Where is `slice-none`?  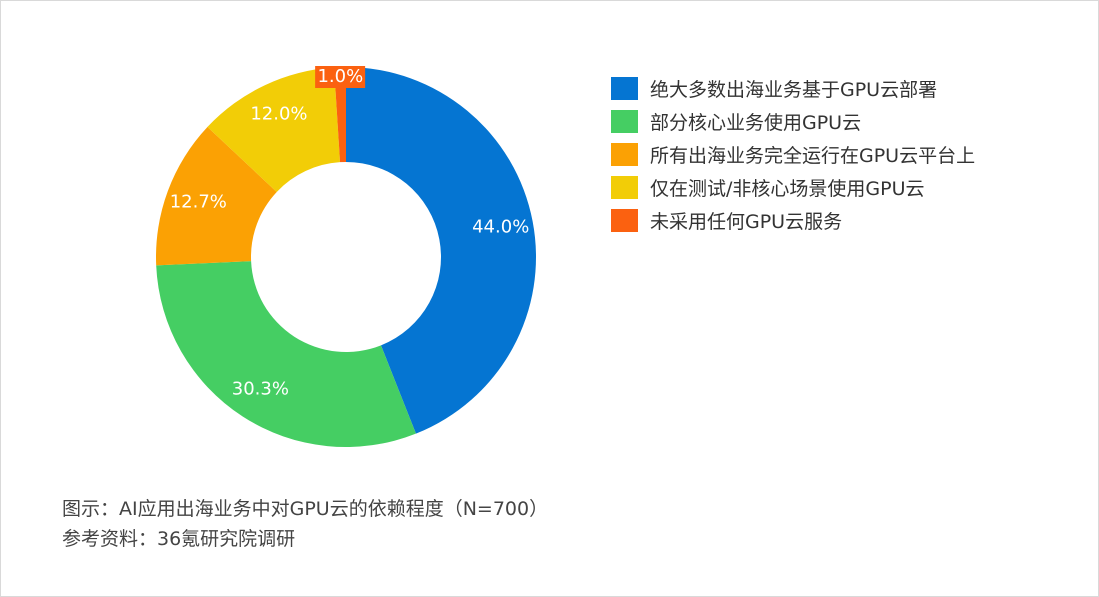 slice-none is located at coordinates (340, 115).